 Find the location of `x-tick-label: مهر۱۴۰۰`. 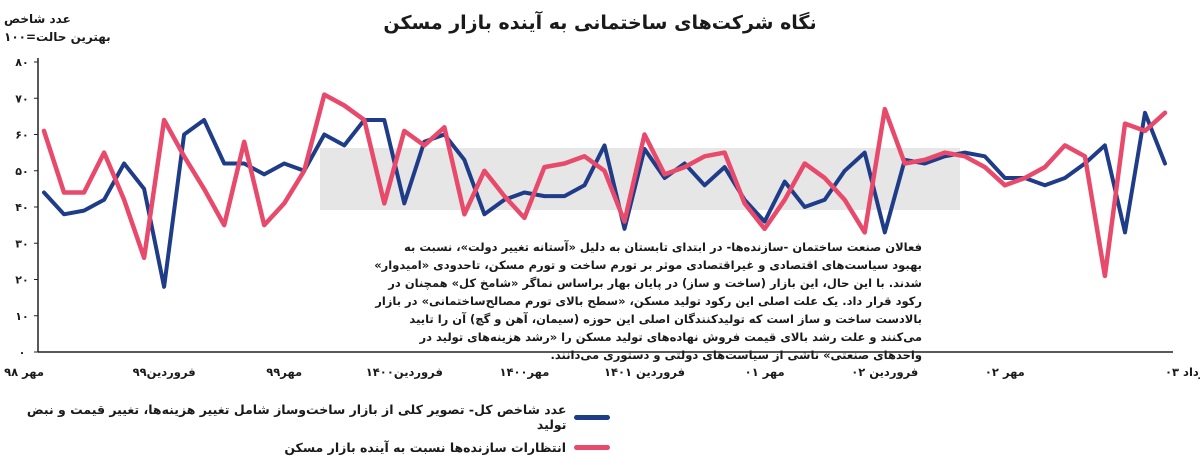

x-tick-label: مهر۱۴۰۰ is located at coordinates (524, 372).